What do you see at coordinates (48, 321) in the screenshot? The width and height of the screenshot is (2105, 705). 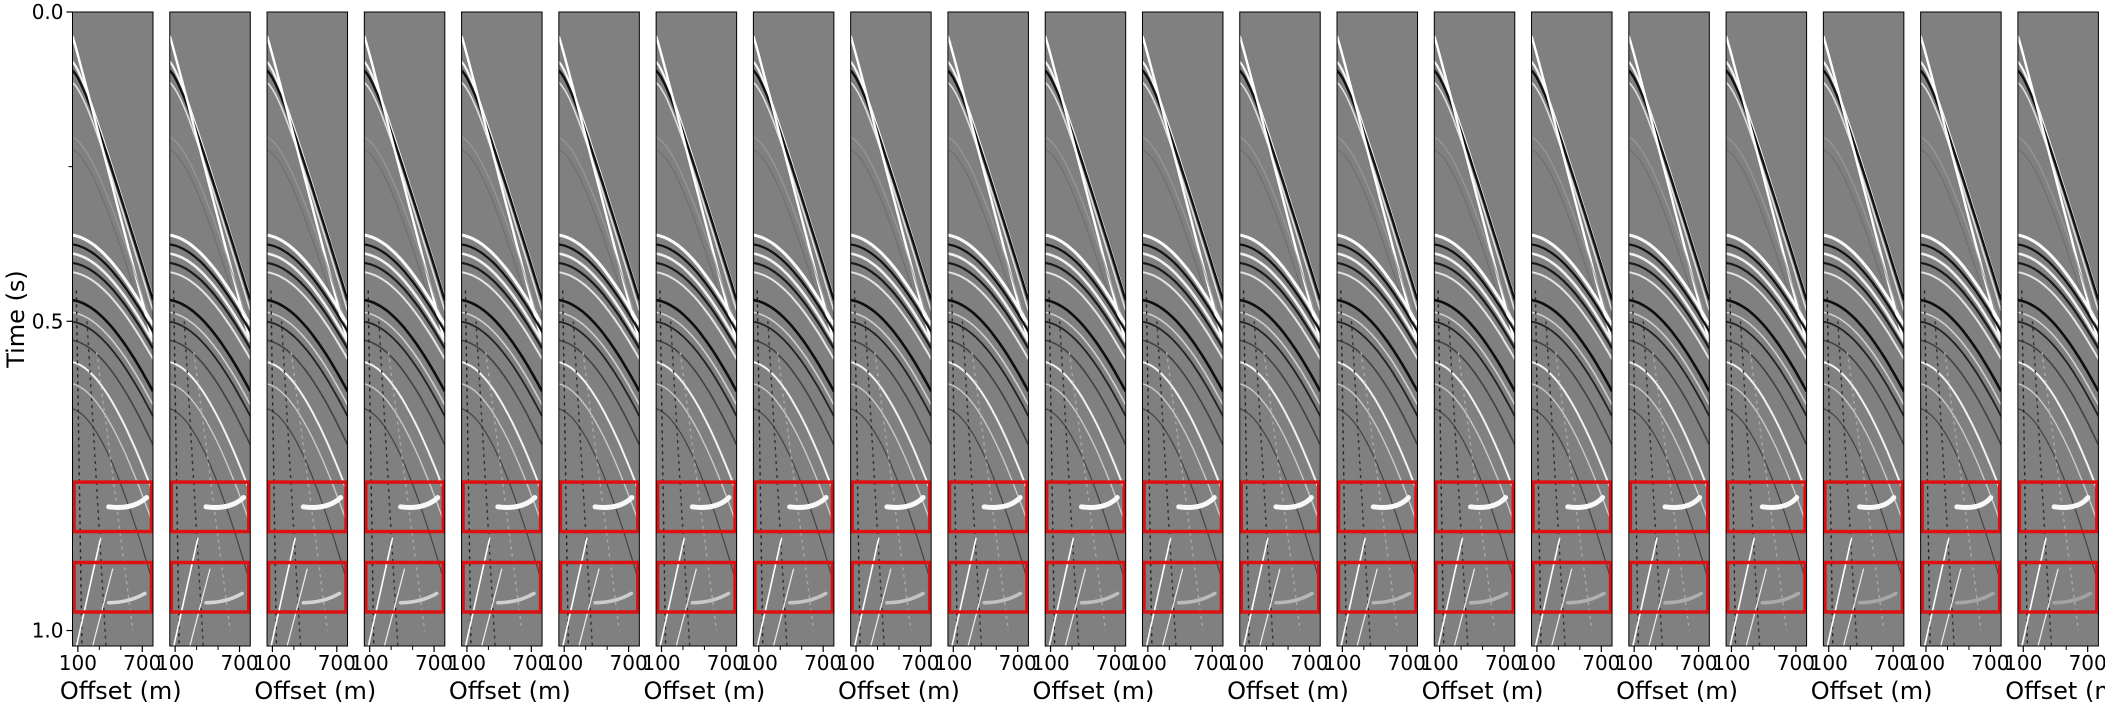 I see `y-tick-label: 0.5` at bounding box center [48, 321].